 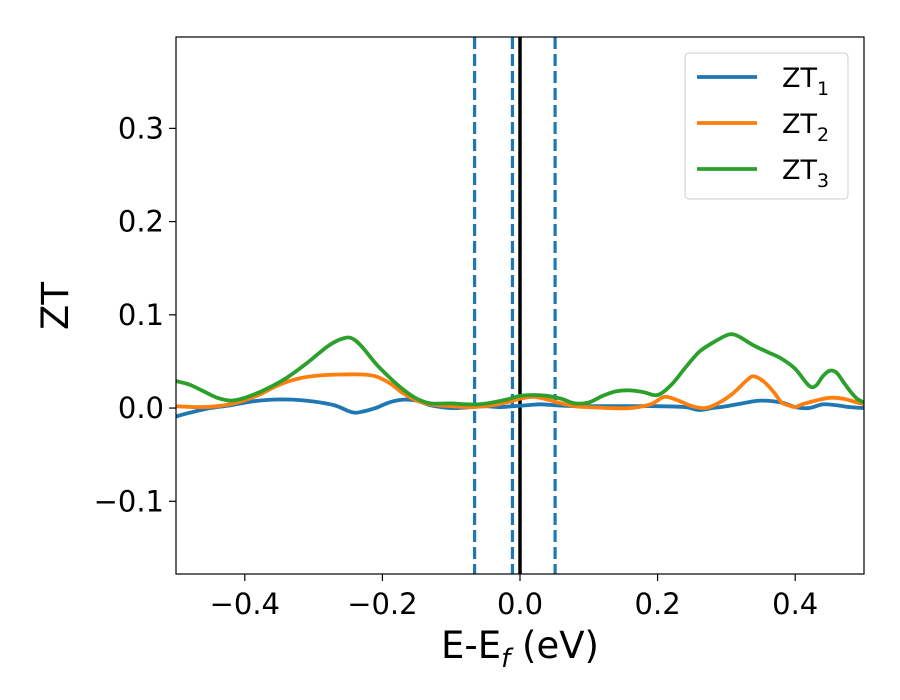 What do you see at coordinates (55, 306) in the screenshot?
I see `y-axis-label: ZT` at bounding box center [55, 306].